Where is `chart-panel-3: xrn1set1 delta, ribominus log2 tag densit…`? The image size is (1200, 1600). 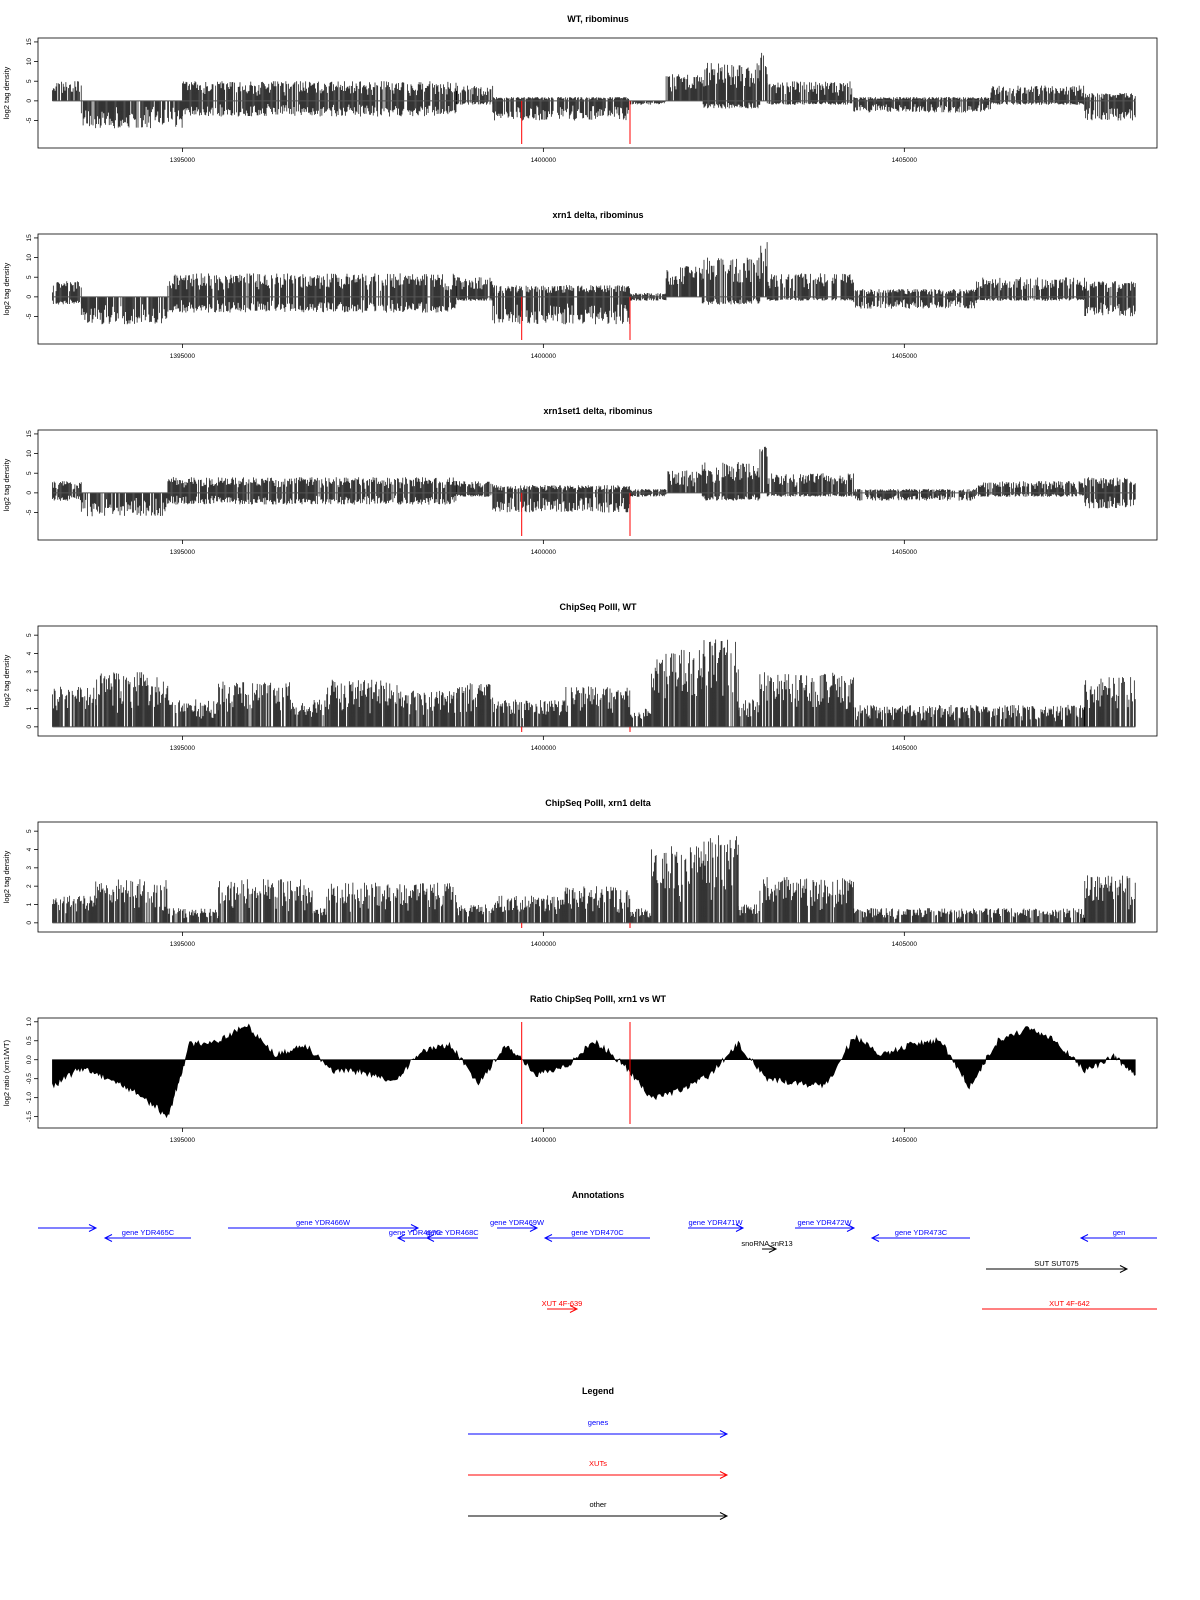
chart-panel-3: xrn1set1 delta, ribominus log2 tag densit… is located at coordinates (580, 481).